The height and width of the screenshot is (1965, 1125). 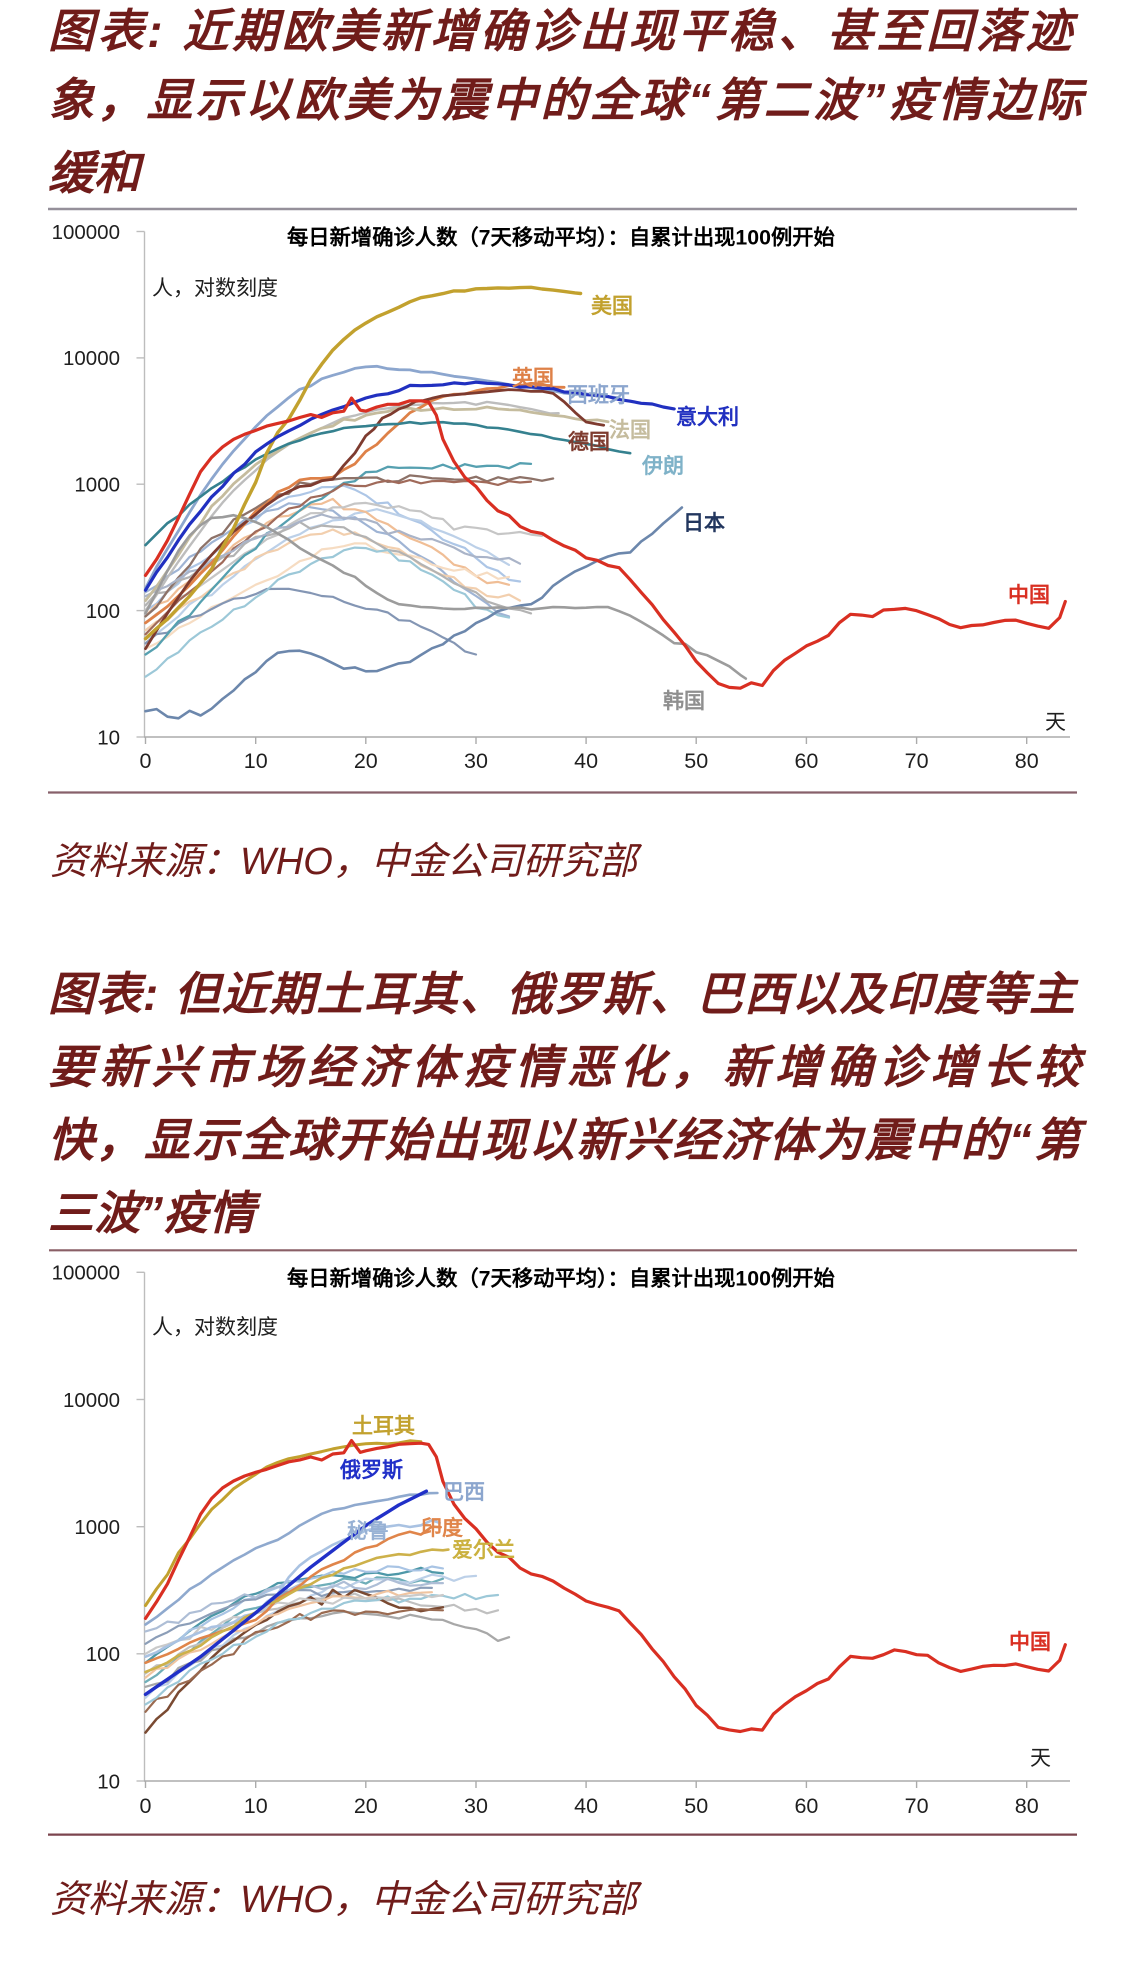 I want to click on svg-text: 巴西, so click(x=464, y=1492).